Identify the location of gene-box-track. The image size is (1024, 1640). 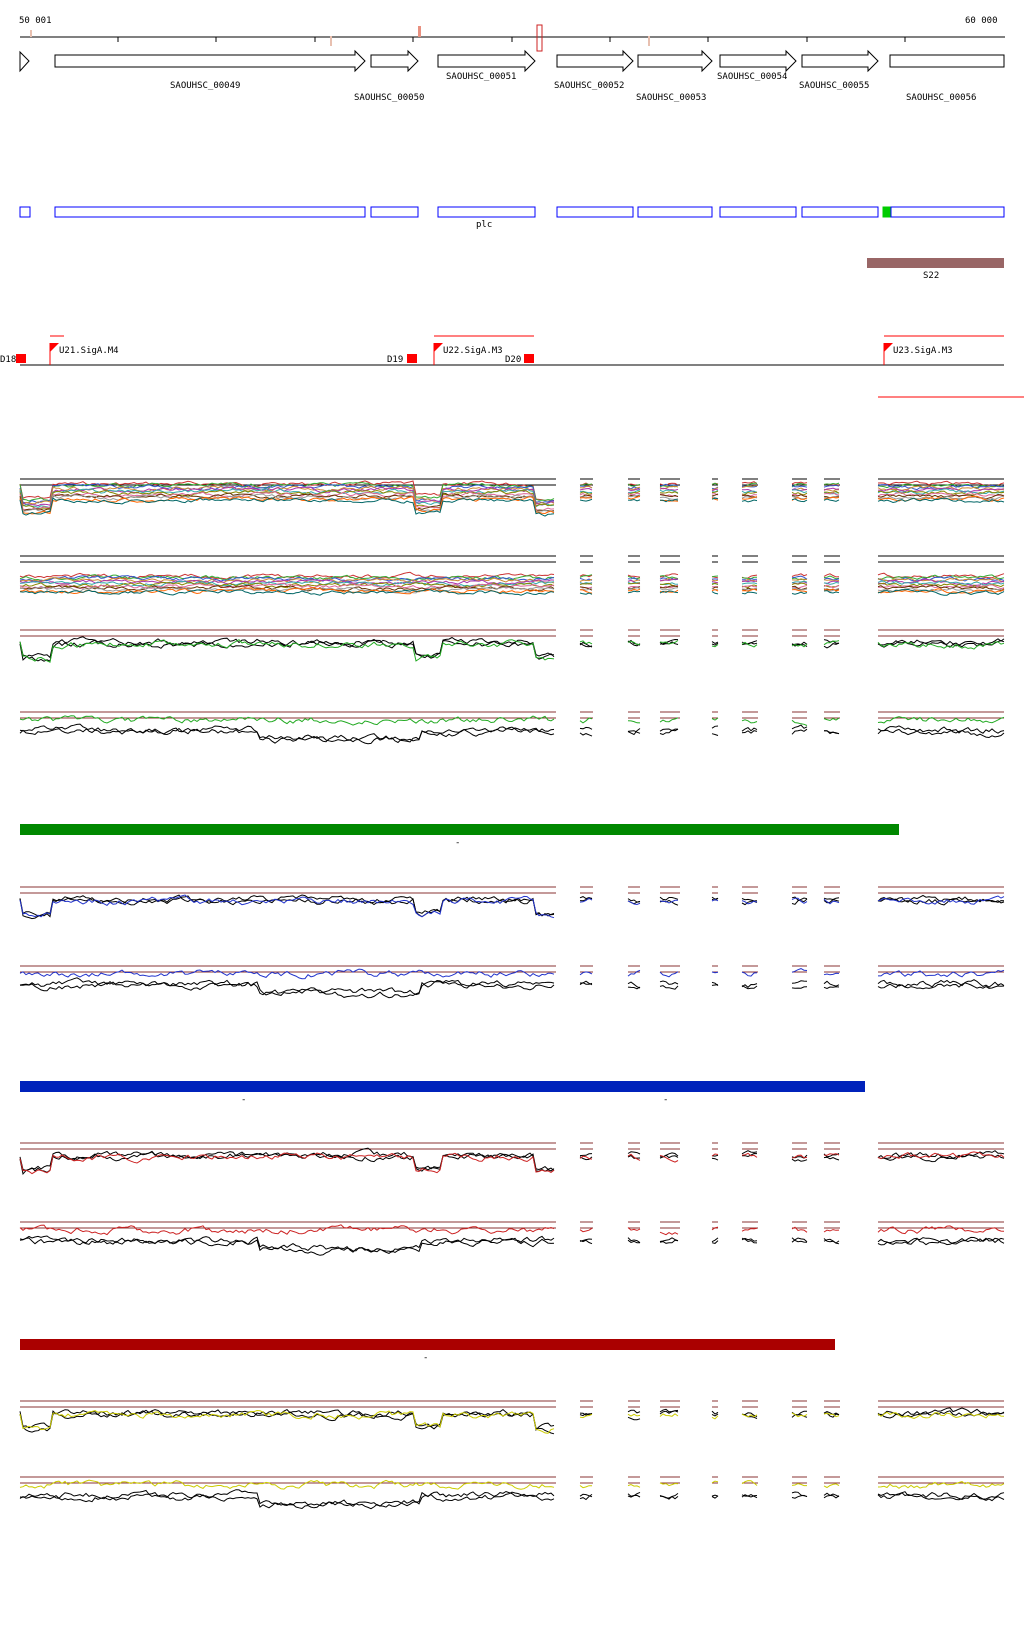
(512, 212).